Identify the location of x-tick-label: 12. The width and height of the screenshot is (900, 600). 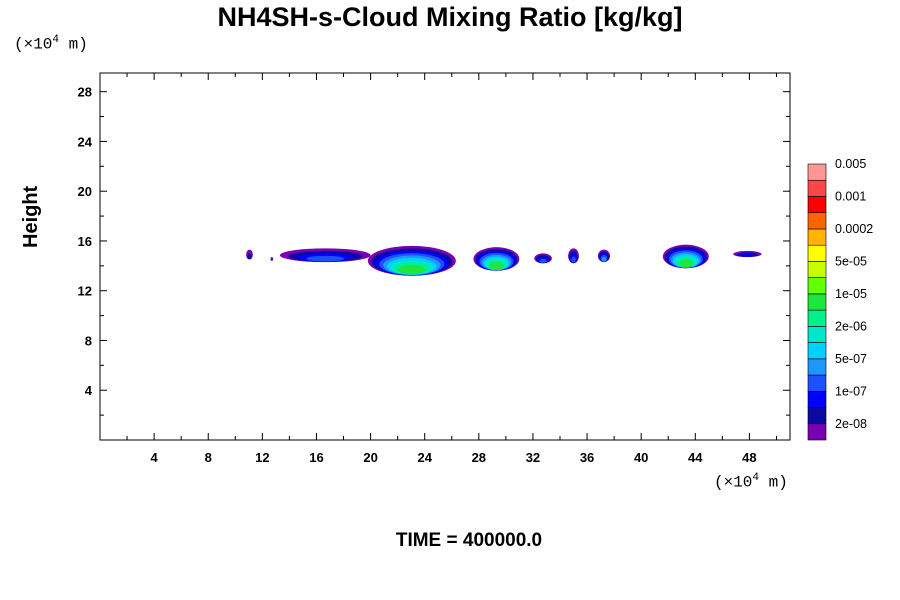
(262, 457).